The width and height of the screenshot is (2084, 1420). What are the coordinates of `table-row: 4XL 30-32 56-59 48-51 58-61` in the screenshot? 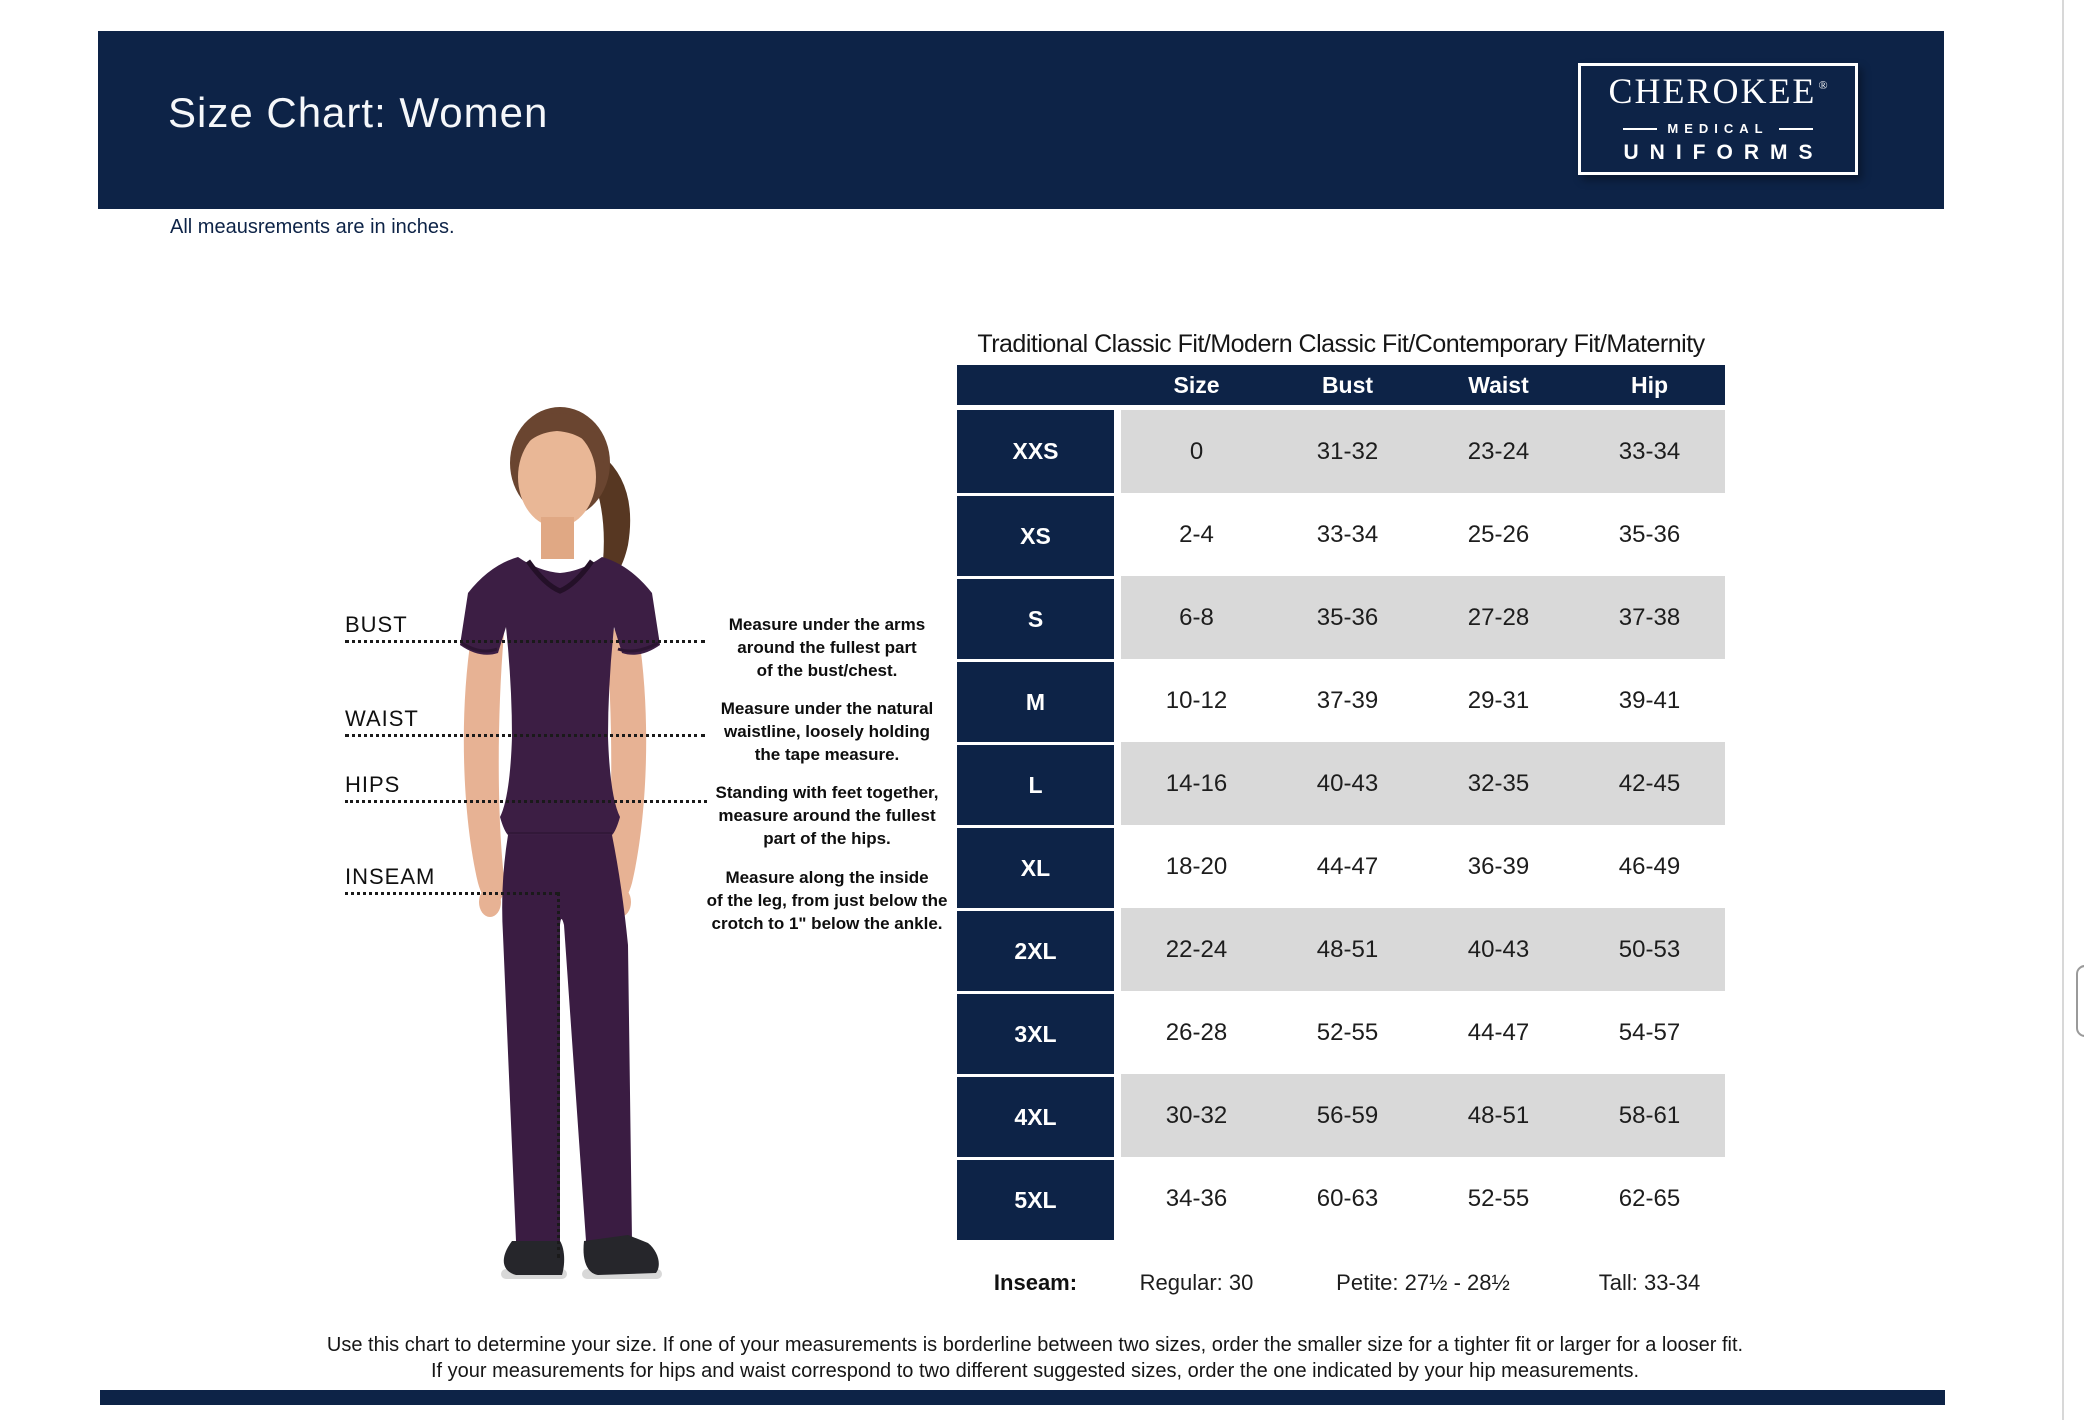 It's located at (1341, 1115).